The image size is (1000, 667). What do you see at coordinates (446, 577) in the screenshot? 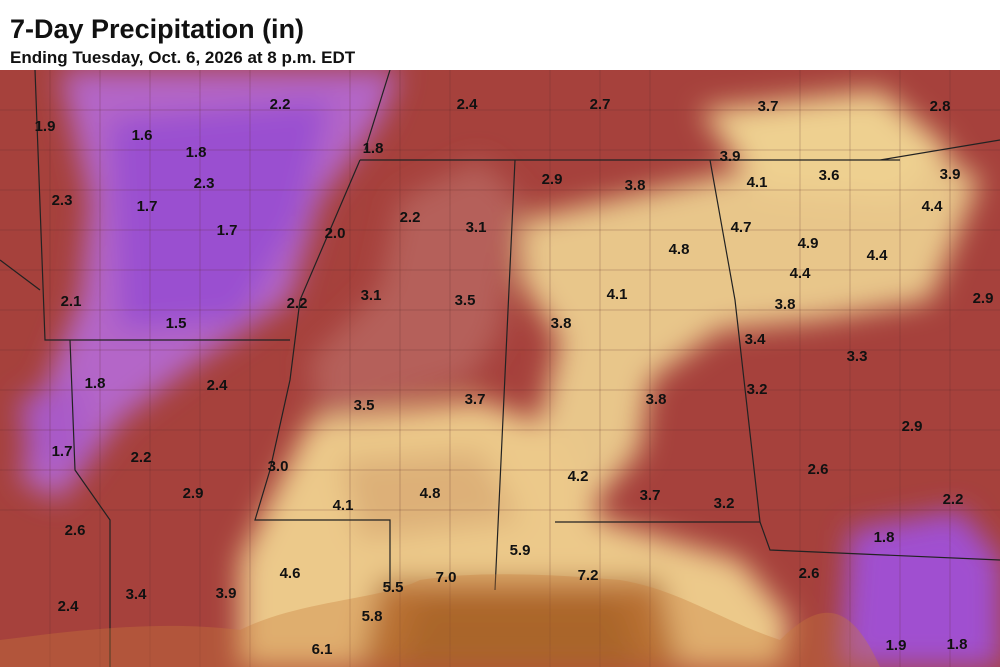
I see `rain-label: 7.0` at bounding box center [446, 577].